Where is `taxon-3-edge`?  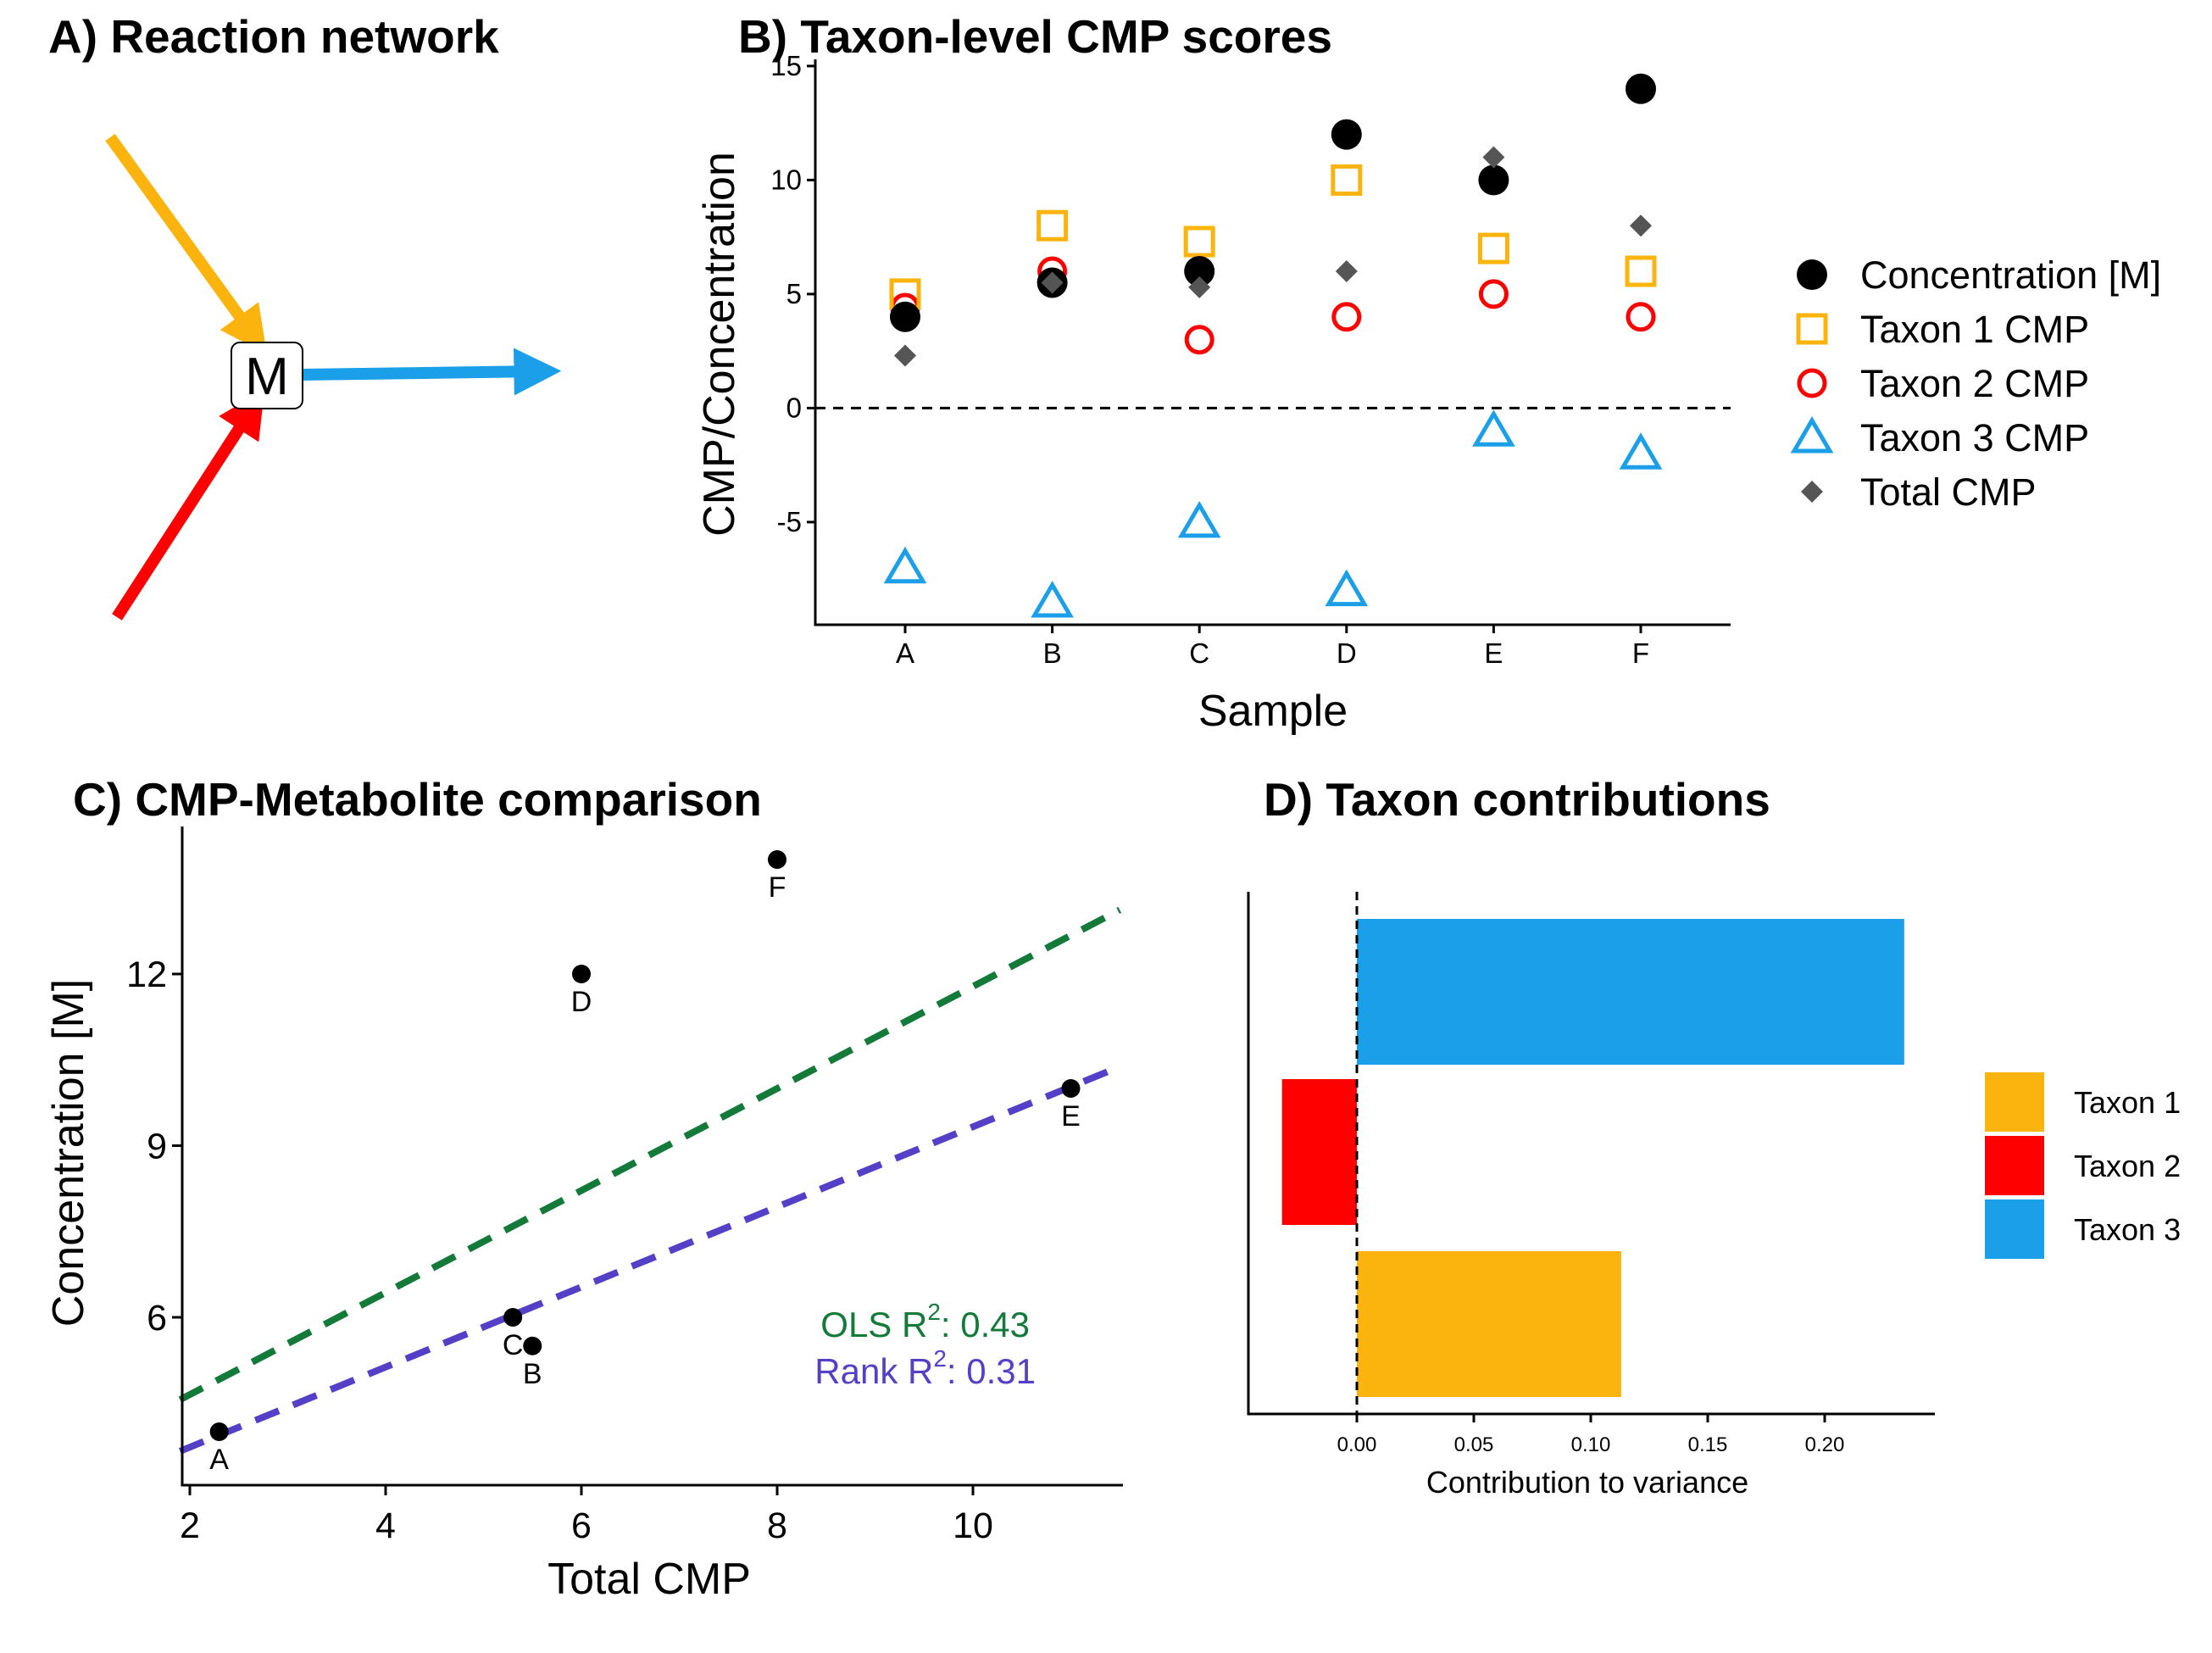
taxon-3-edge is located at coordinates (431, 372).